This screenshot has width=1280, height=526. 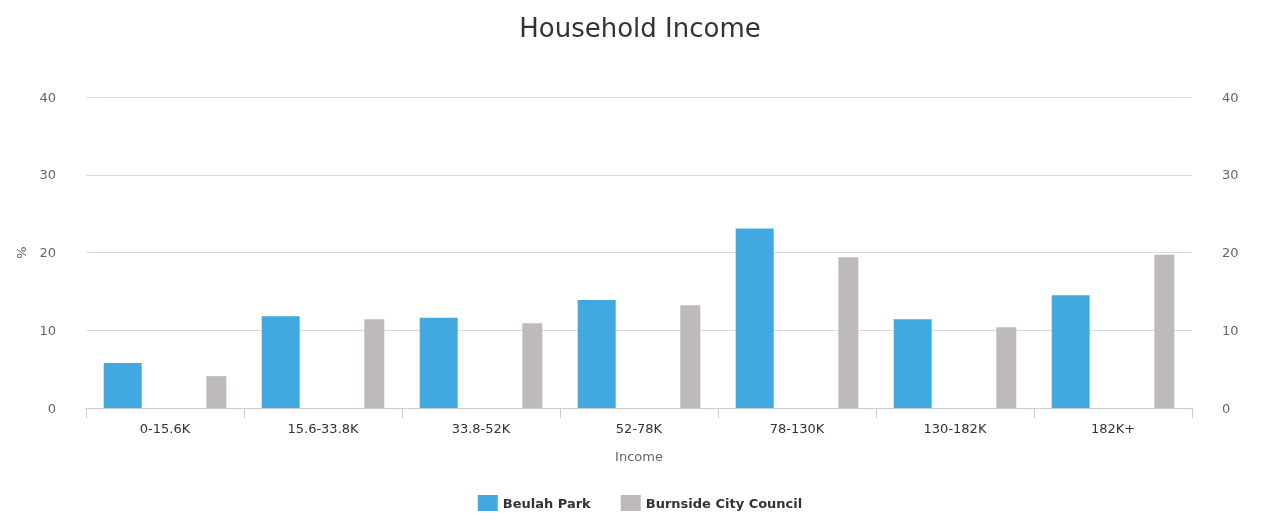 What do you see at coordinates (797, 428) in the screenshot?
I see `x-tick-label: 78-130K` at bounding box center [797, 428].